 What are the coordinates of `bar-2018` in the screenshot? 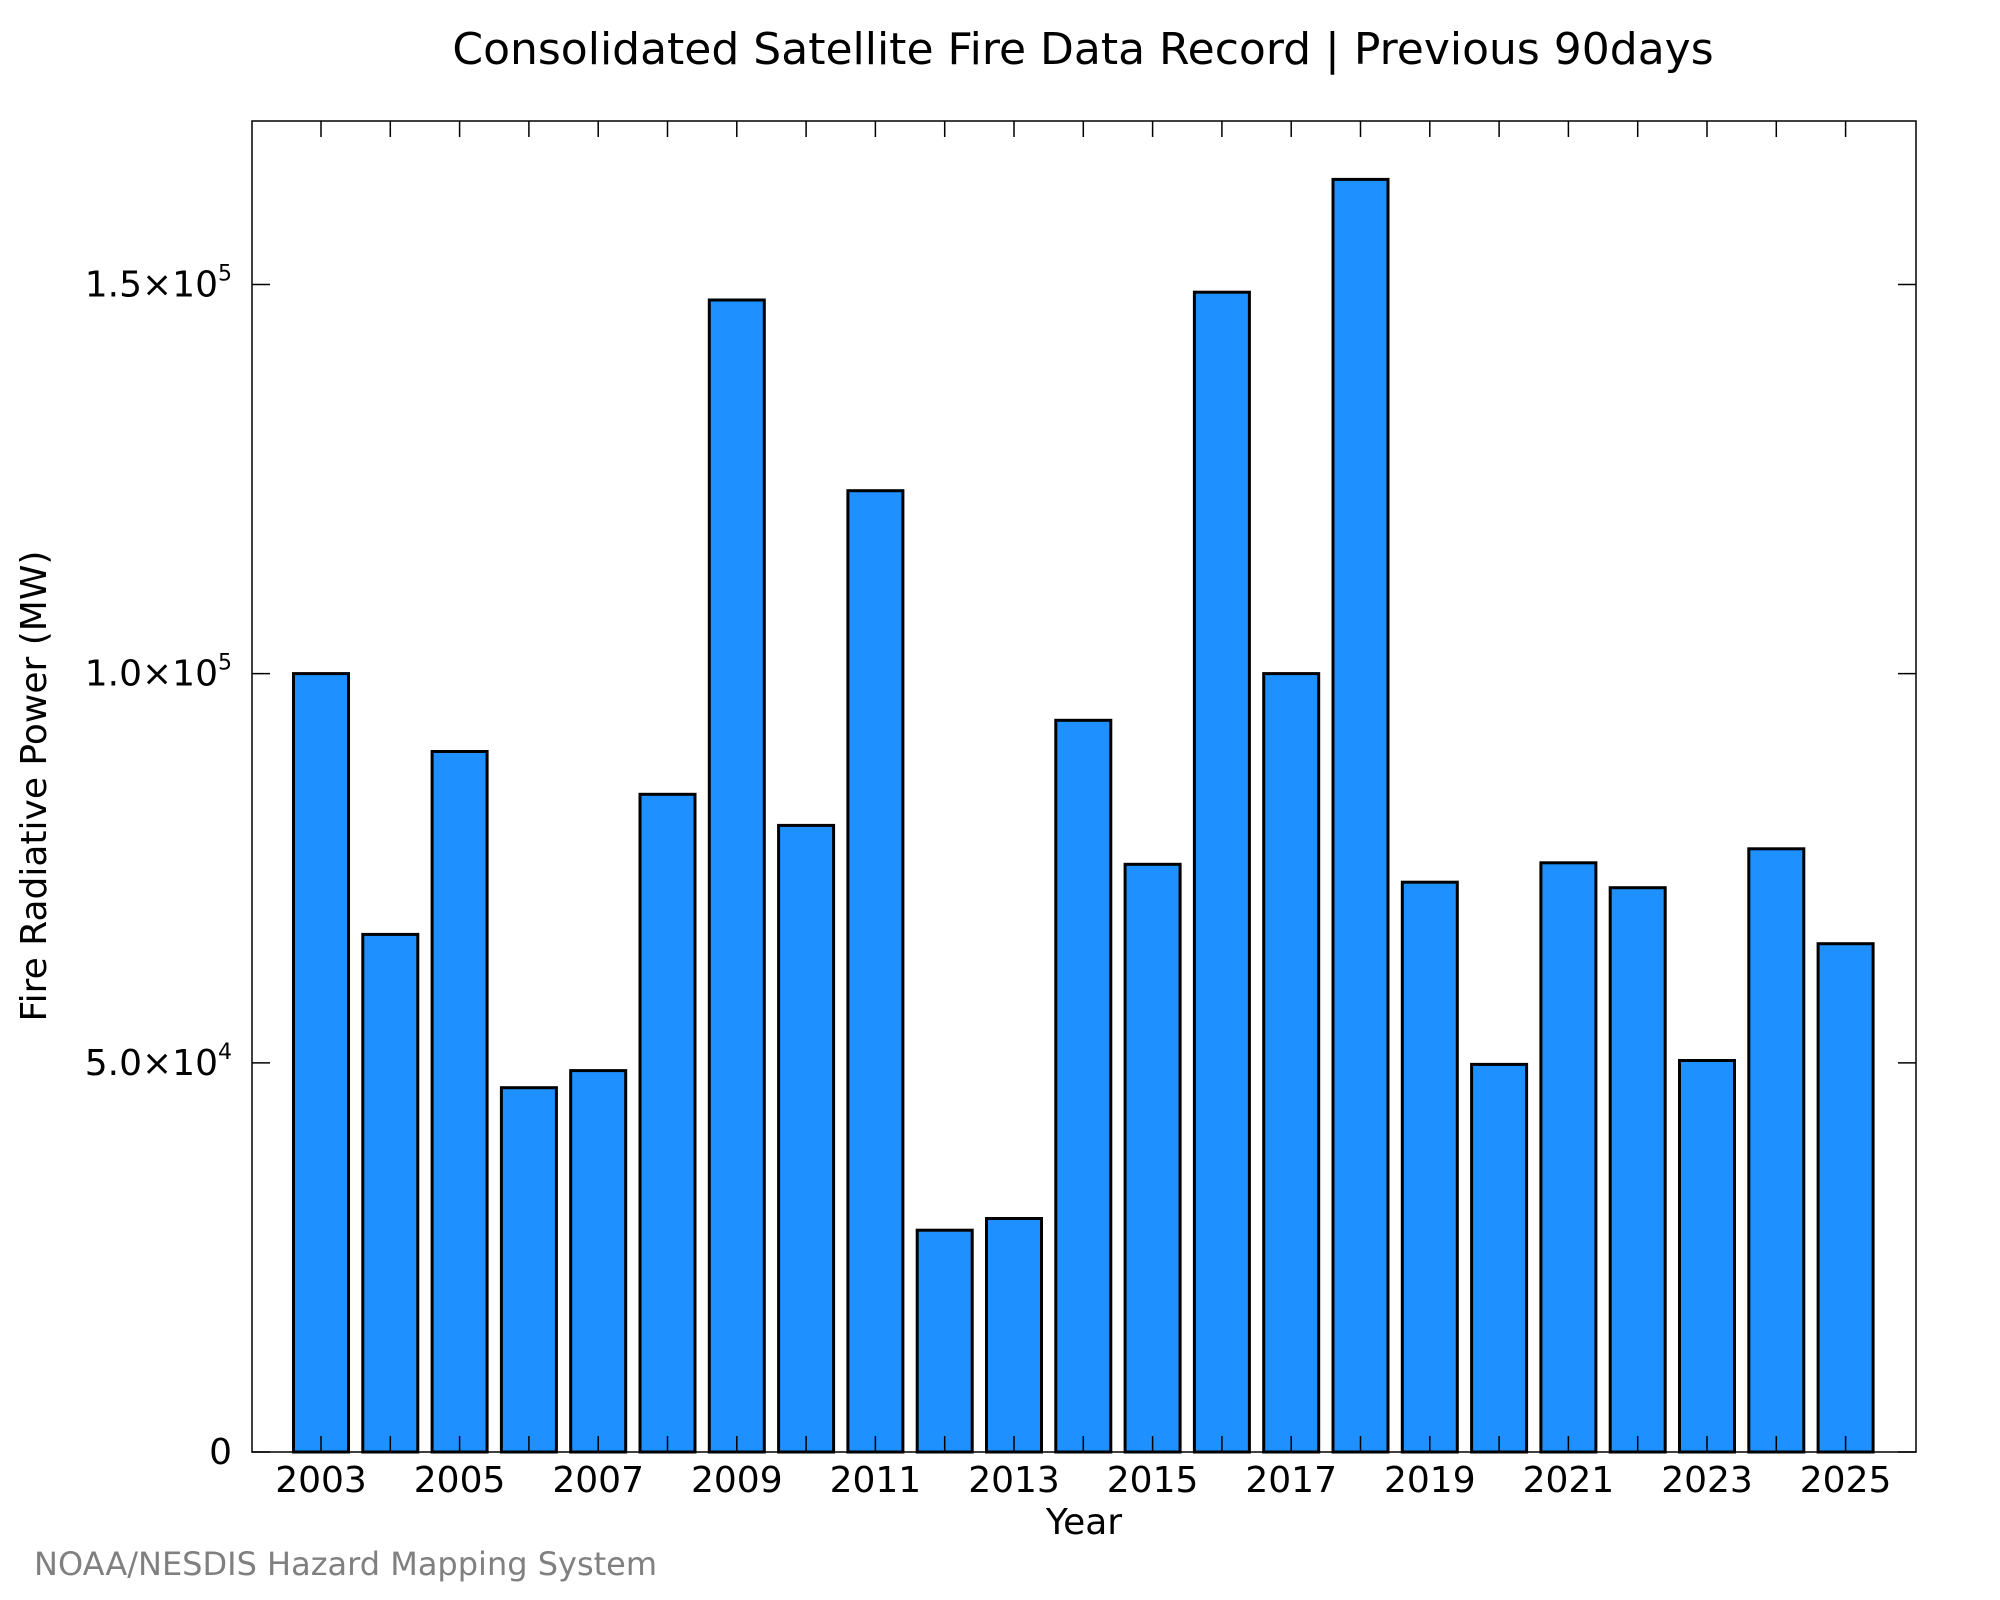 It's located at (1360, 815).